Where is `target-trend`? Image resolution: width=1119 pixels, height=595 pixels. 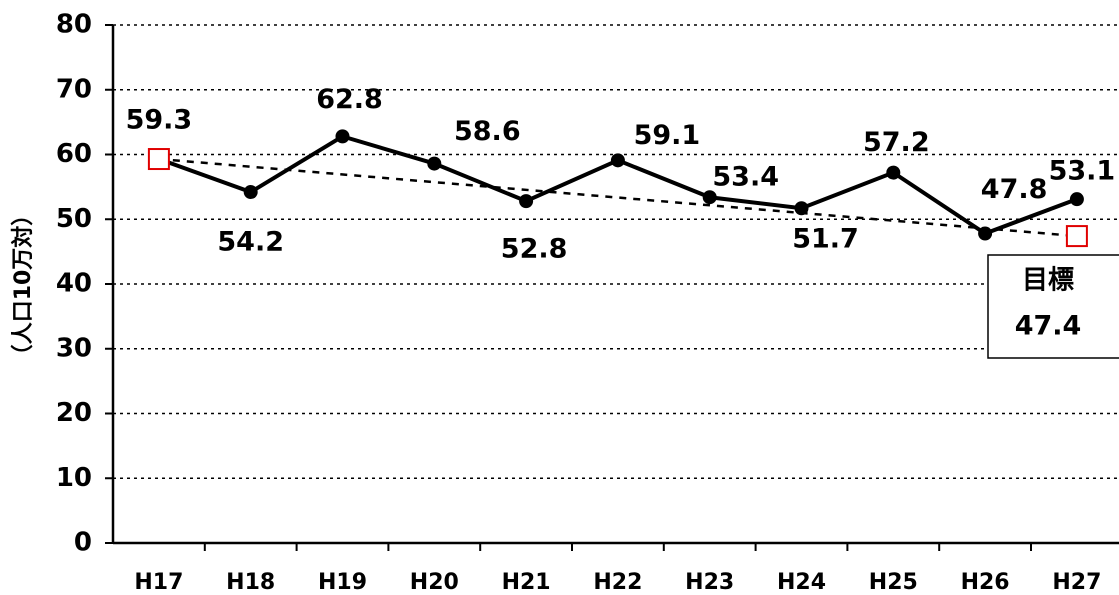
target-trend is located at coordinates (618, 197).